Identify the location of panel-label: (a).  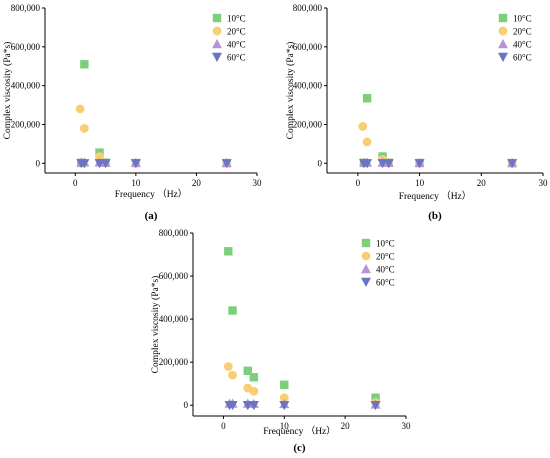
(151, 216).